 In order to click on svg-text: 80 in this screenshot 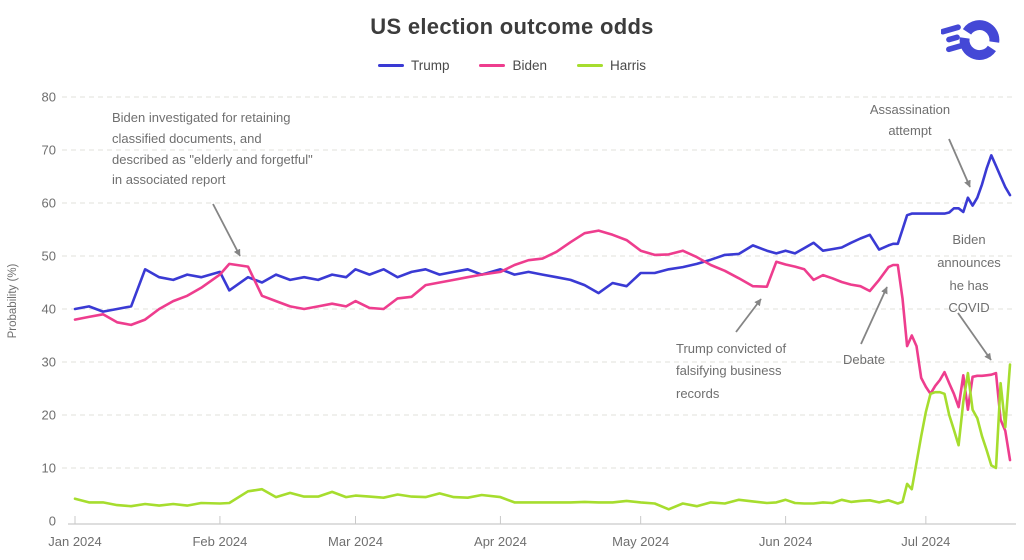, I will do `click(49, 97)`.